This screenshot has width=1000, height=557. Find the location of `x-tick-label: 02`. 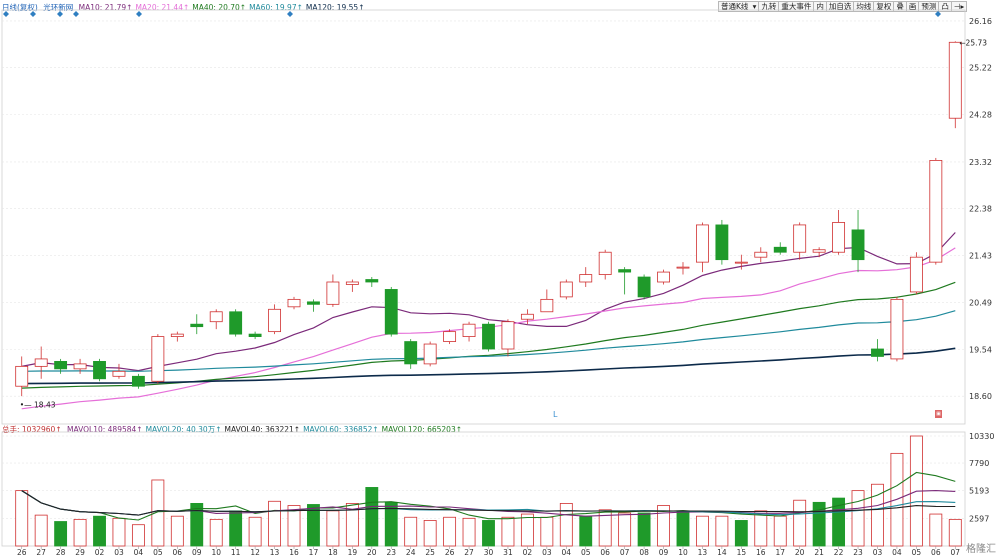

x-tick-label: 02 is located at coordinates (100, 552).